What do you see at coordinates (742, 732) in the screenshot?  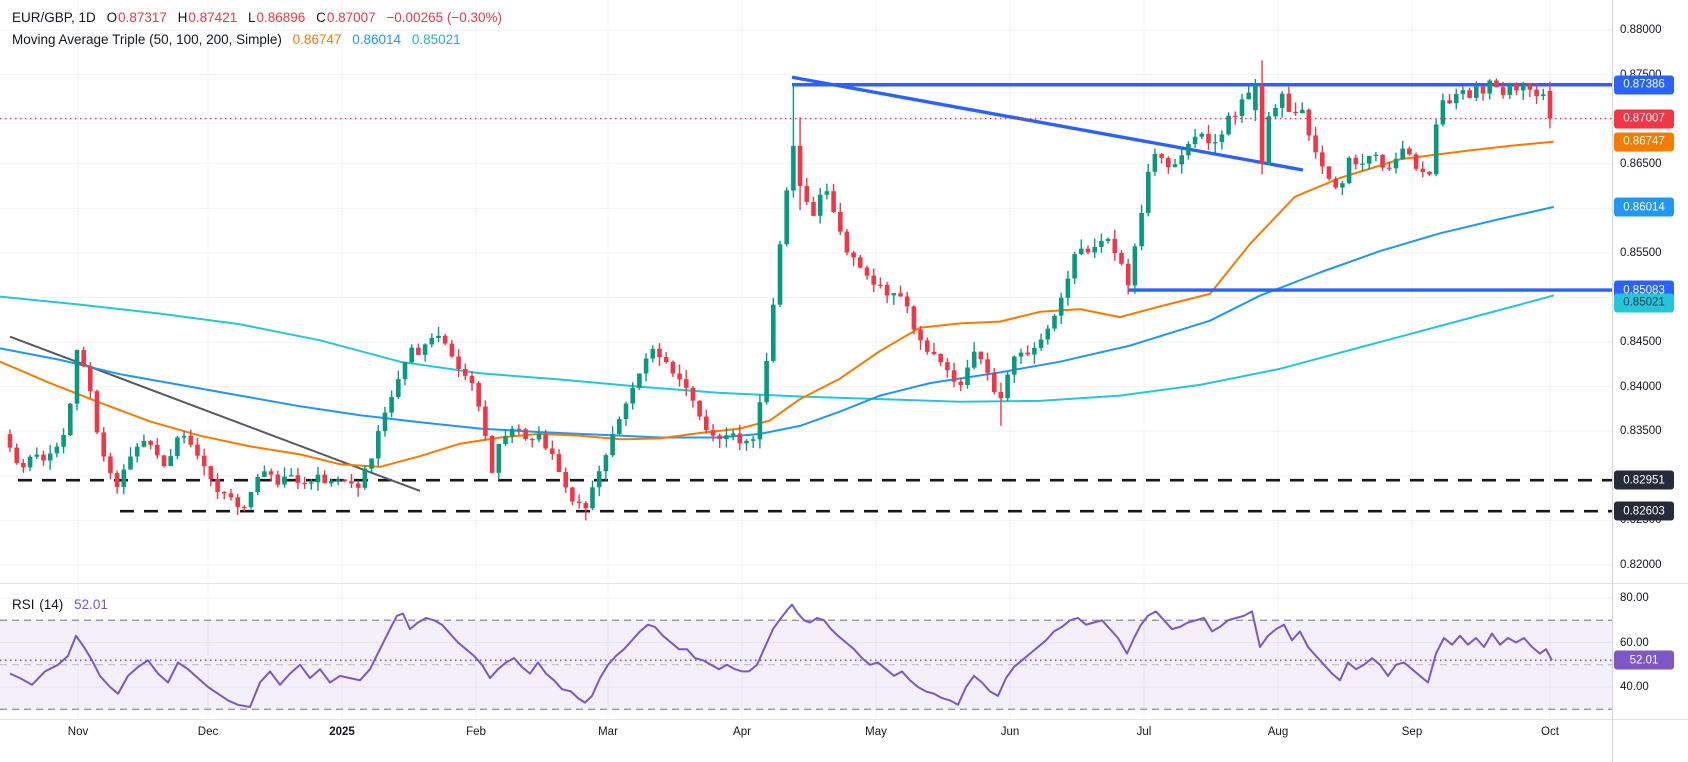 I see `time-axis-label-apr: Apr` at bounding box center [742, 732].